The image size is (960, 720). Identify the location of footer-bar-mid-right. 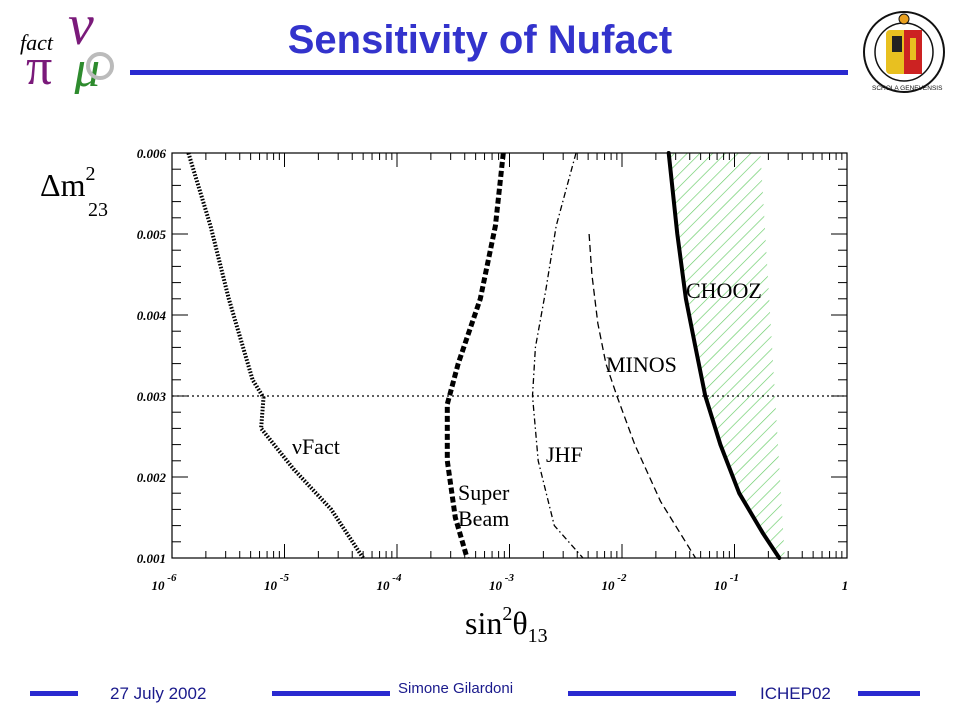
(652, 693).